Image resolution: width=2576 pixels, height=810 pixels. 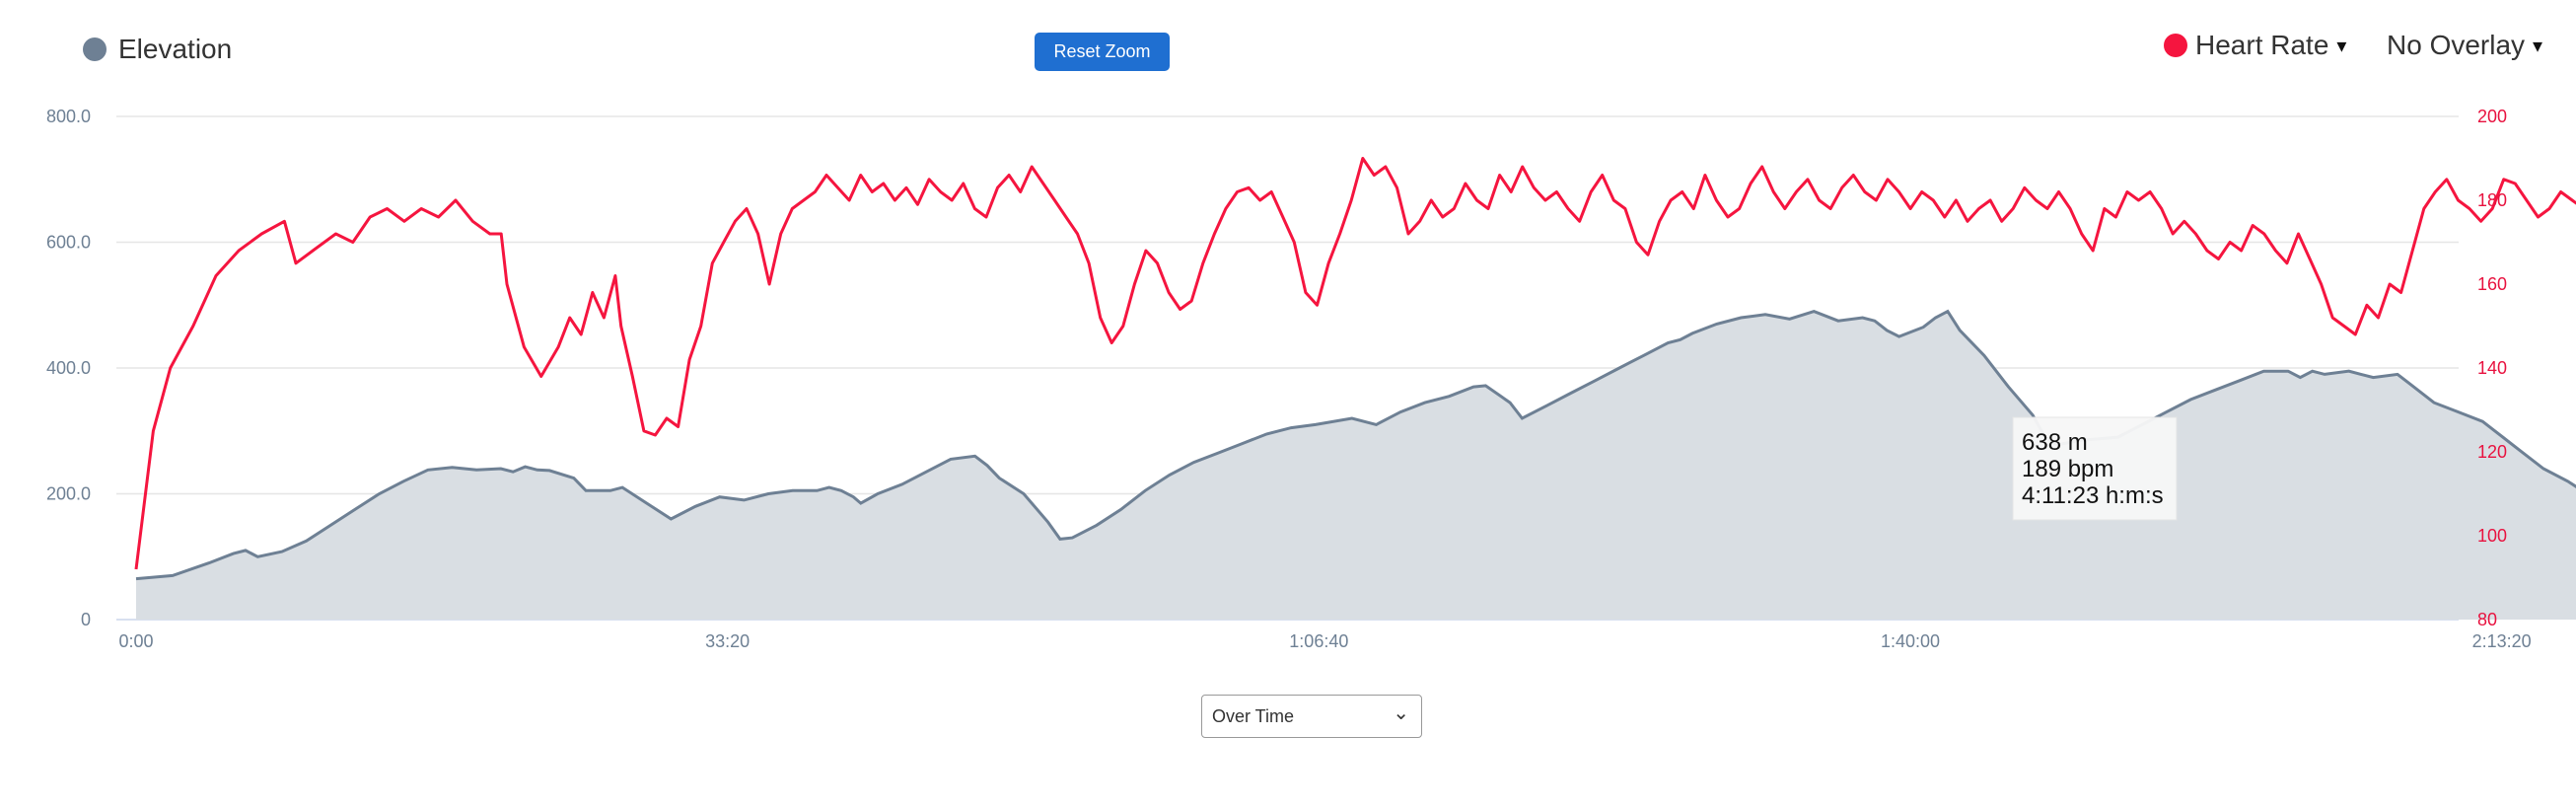 What do you see at coordinates (2492, 284) in the screenshot?
I see `y-right-tick-label: 160` at bounding box center [2492, 284].